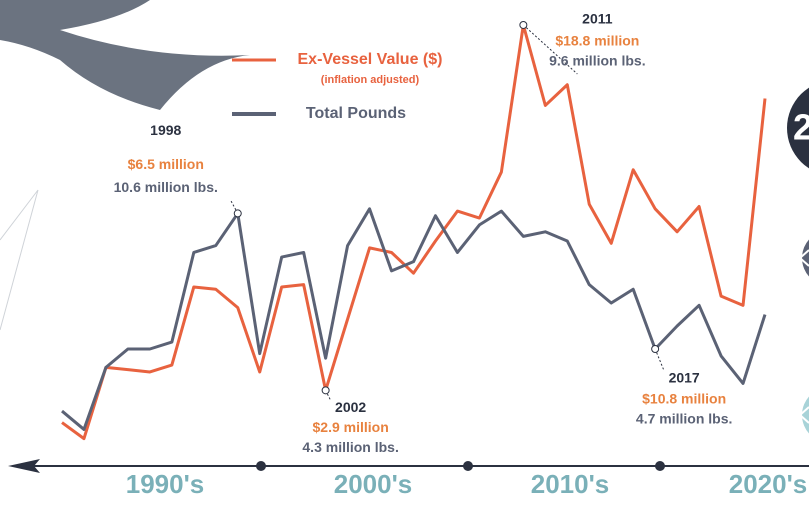 Image resolution: width=809 pixels, height=507 pixels. Describe the element at coordinates (350, 447) in the screenshot. I see `annotation-pounds: 4.3 million lbs.` at that location.